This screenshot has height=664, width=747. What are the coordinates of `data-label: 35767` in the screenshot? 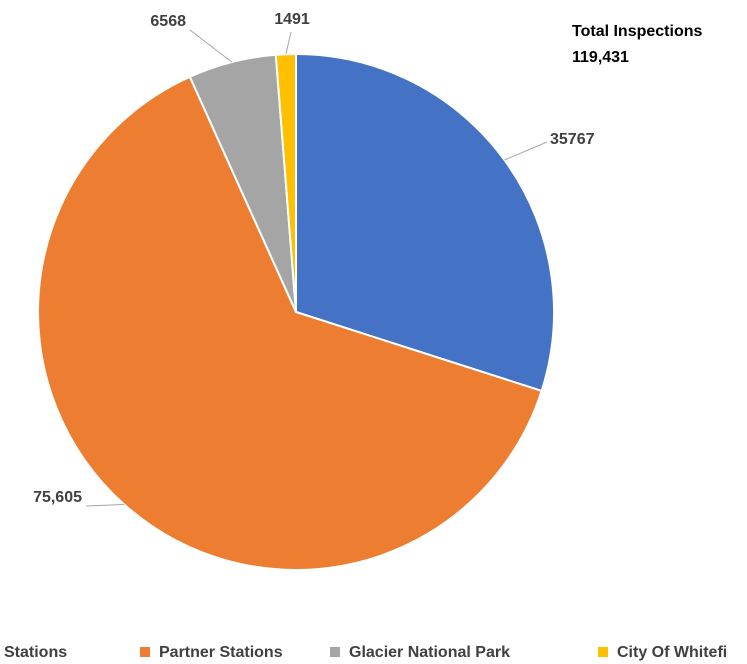 It's located at (572, 139).